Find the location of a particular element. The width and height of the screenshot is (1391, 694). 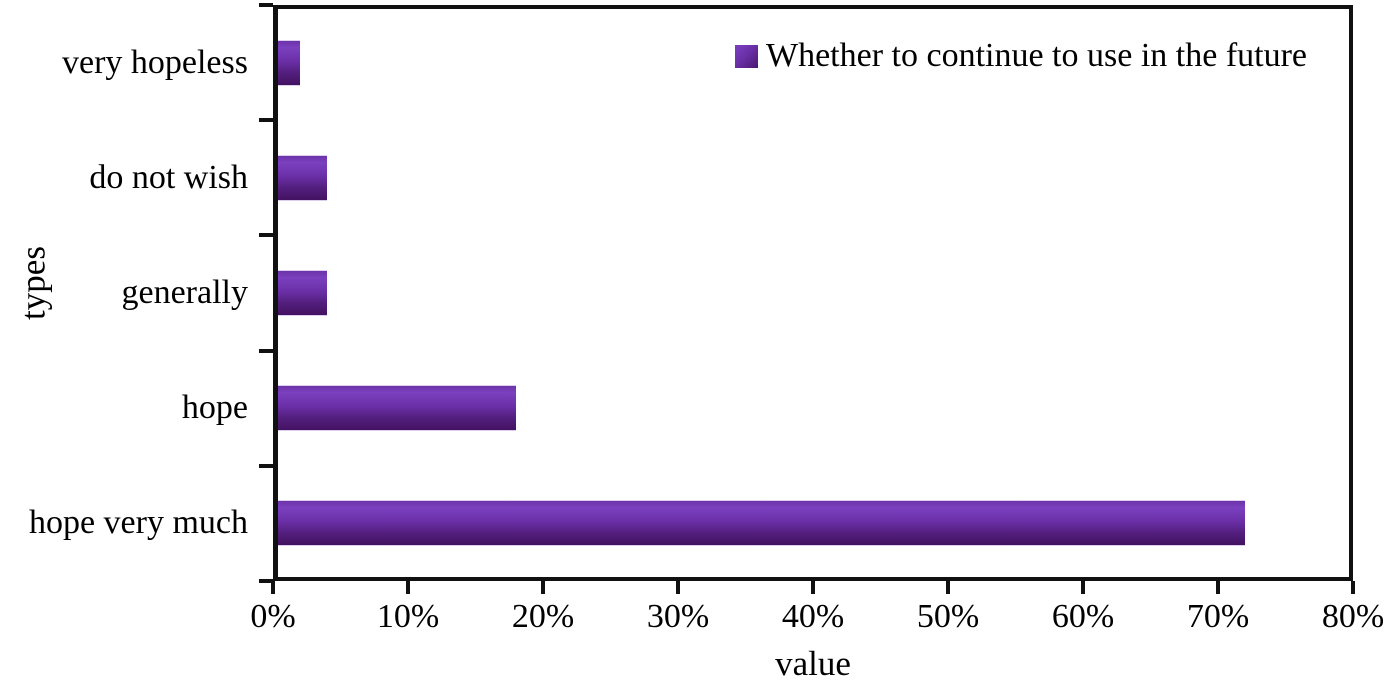

x-tick-label: 70% is located at coordinates (1218, 616).